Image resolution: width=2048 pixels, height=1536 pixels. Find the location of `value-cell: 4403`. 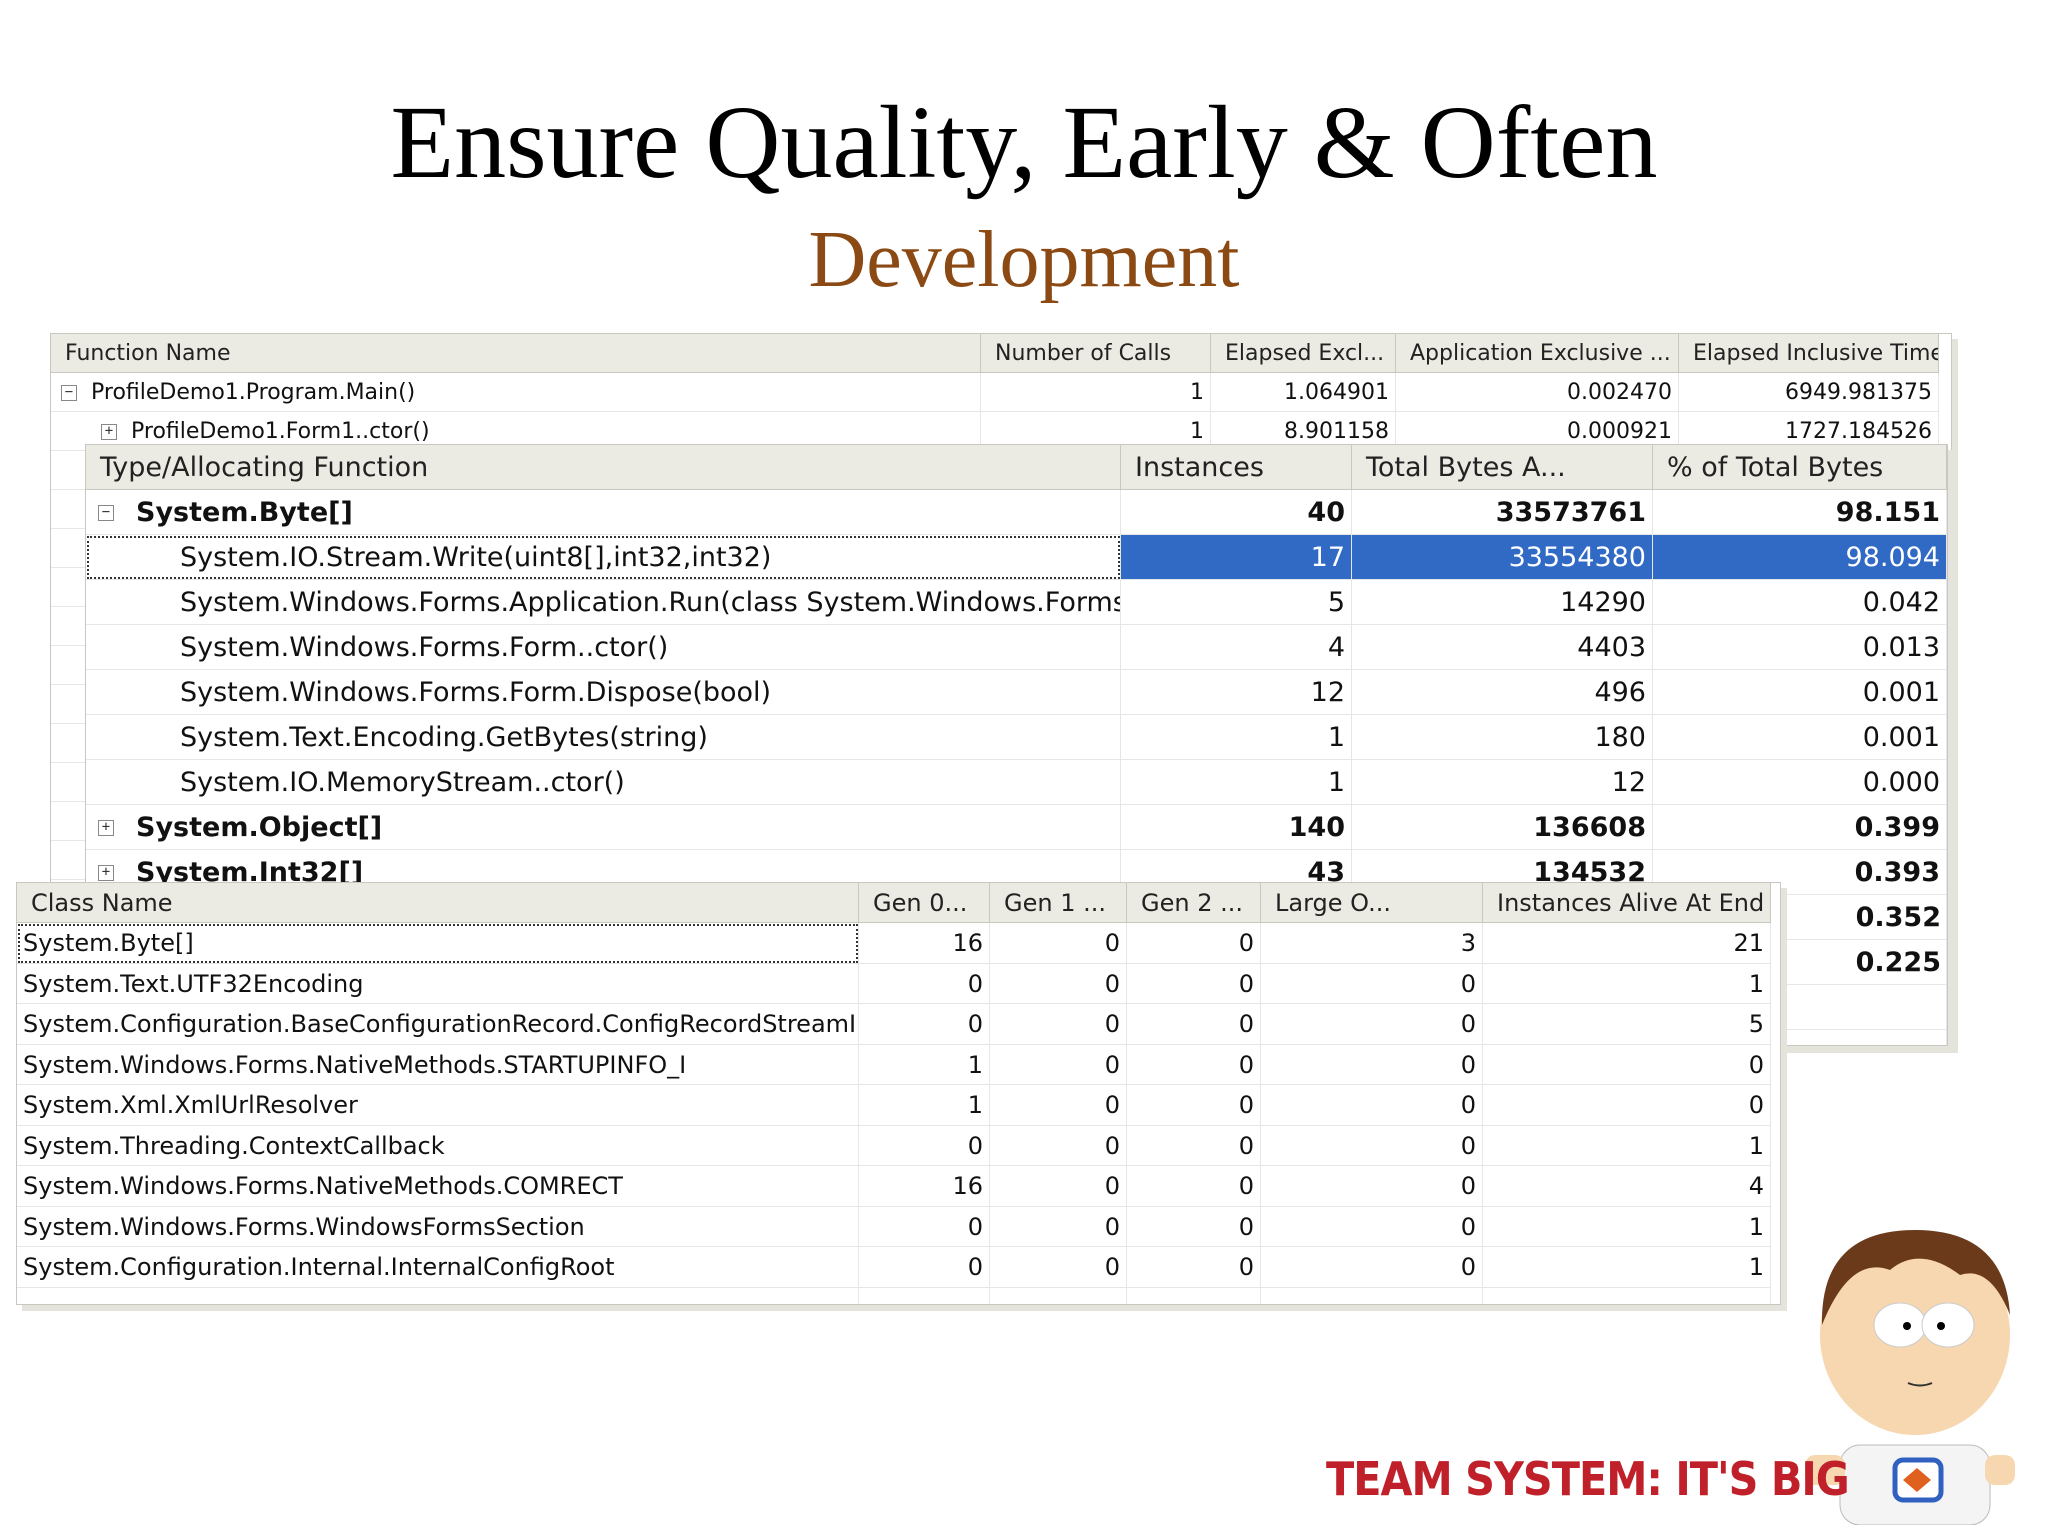

value-cell: 4403 is located at coordinates (1502, 647).